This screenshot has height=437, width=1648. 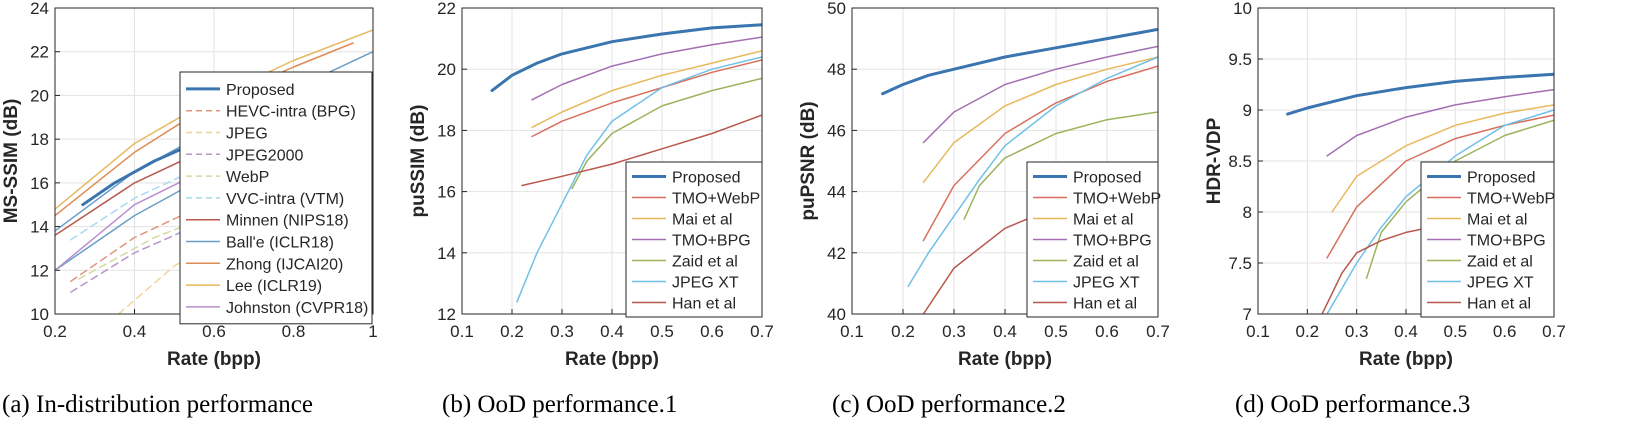 I want to click on x-tick-label: 1, so click(x=372, y=331).